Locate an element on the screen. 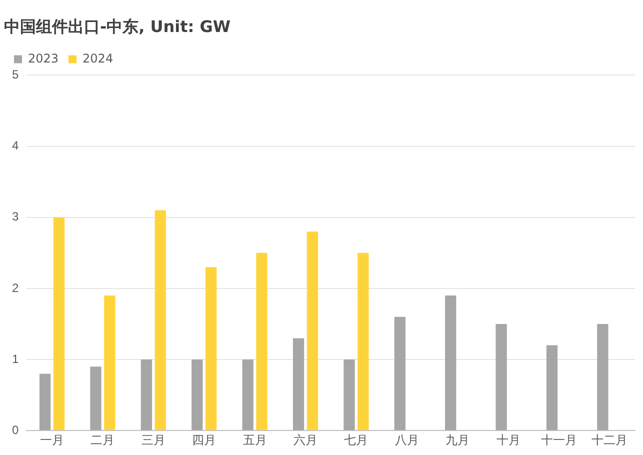  x-tick-label: 五月 is located at coordinates (254, 440).